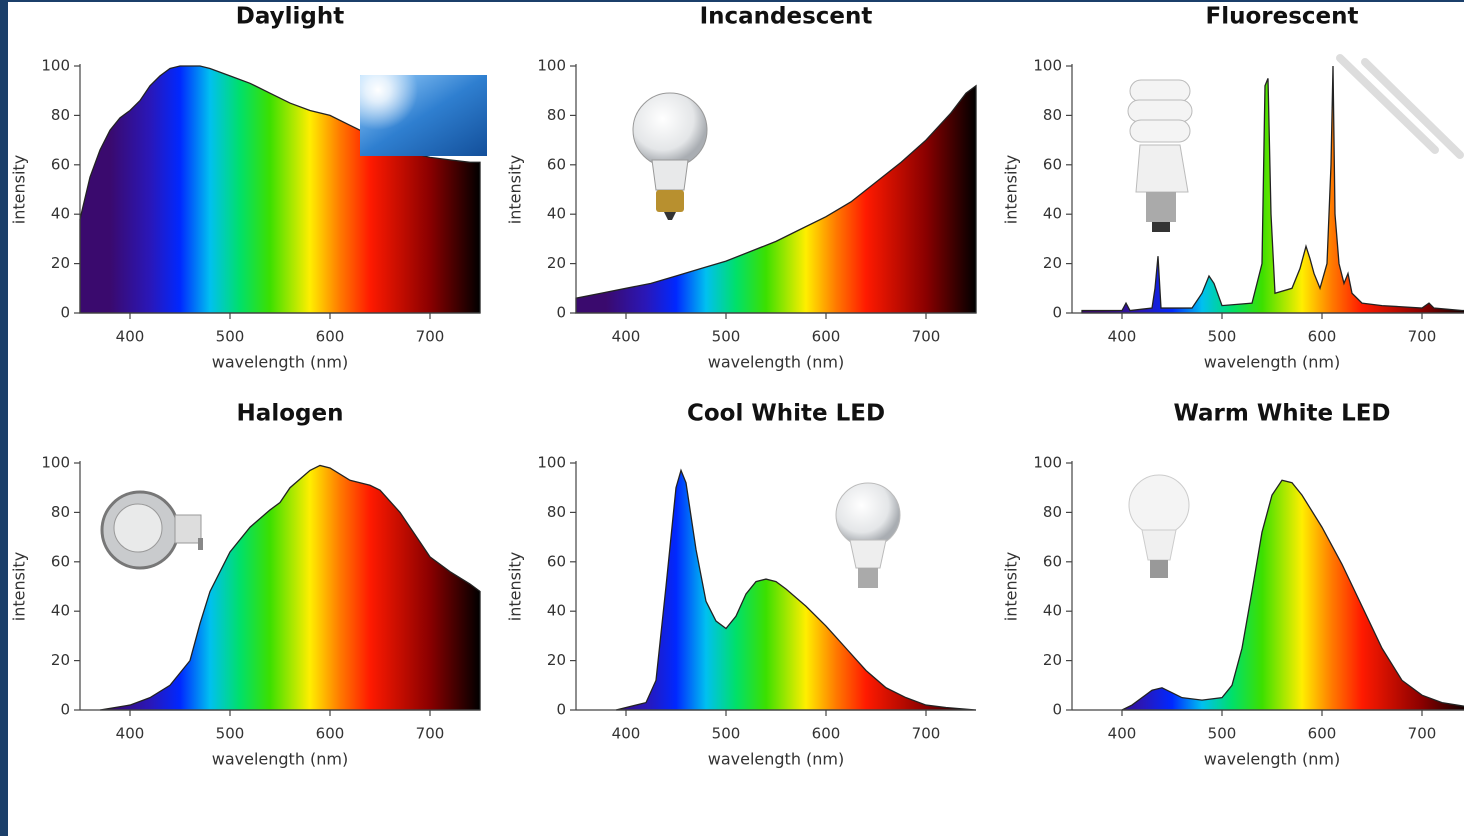 Image resolution: width=1464 pixels, height=836 pixels. Describe the element at coordinates (1281, 414) in the screenshot. I see `chart-title: Warm White LED` at that location.